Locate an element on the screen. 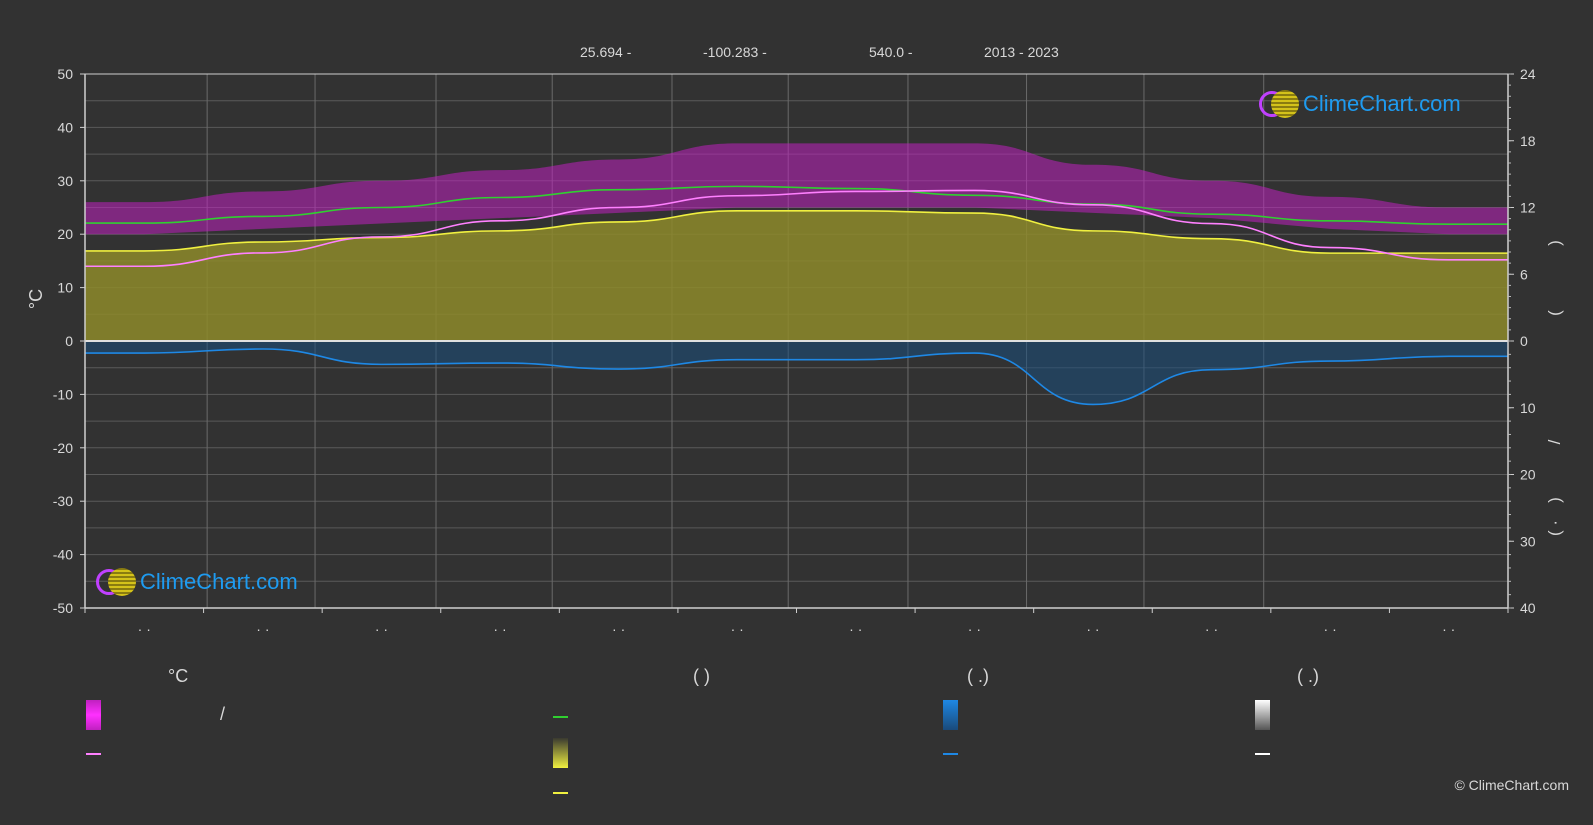 The width and height of the screenshot is (1593, 825). right-tick-label-precip: 40 is located at coordinates (1528, 608).